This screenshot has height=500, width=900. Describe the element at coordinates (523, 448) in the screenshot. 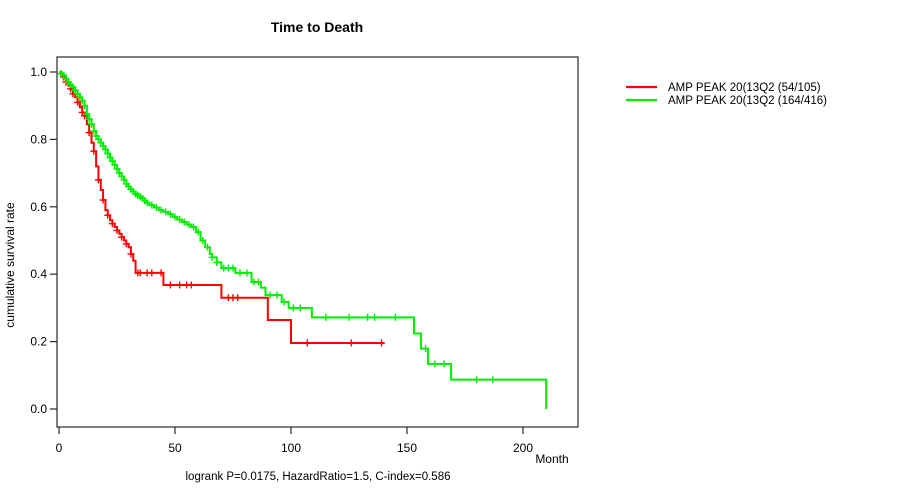

I see `x-tick-label: 200` at that location.